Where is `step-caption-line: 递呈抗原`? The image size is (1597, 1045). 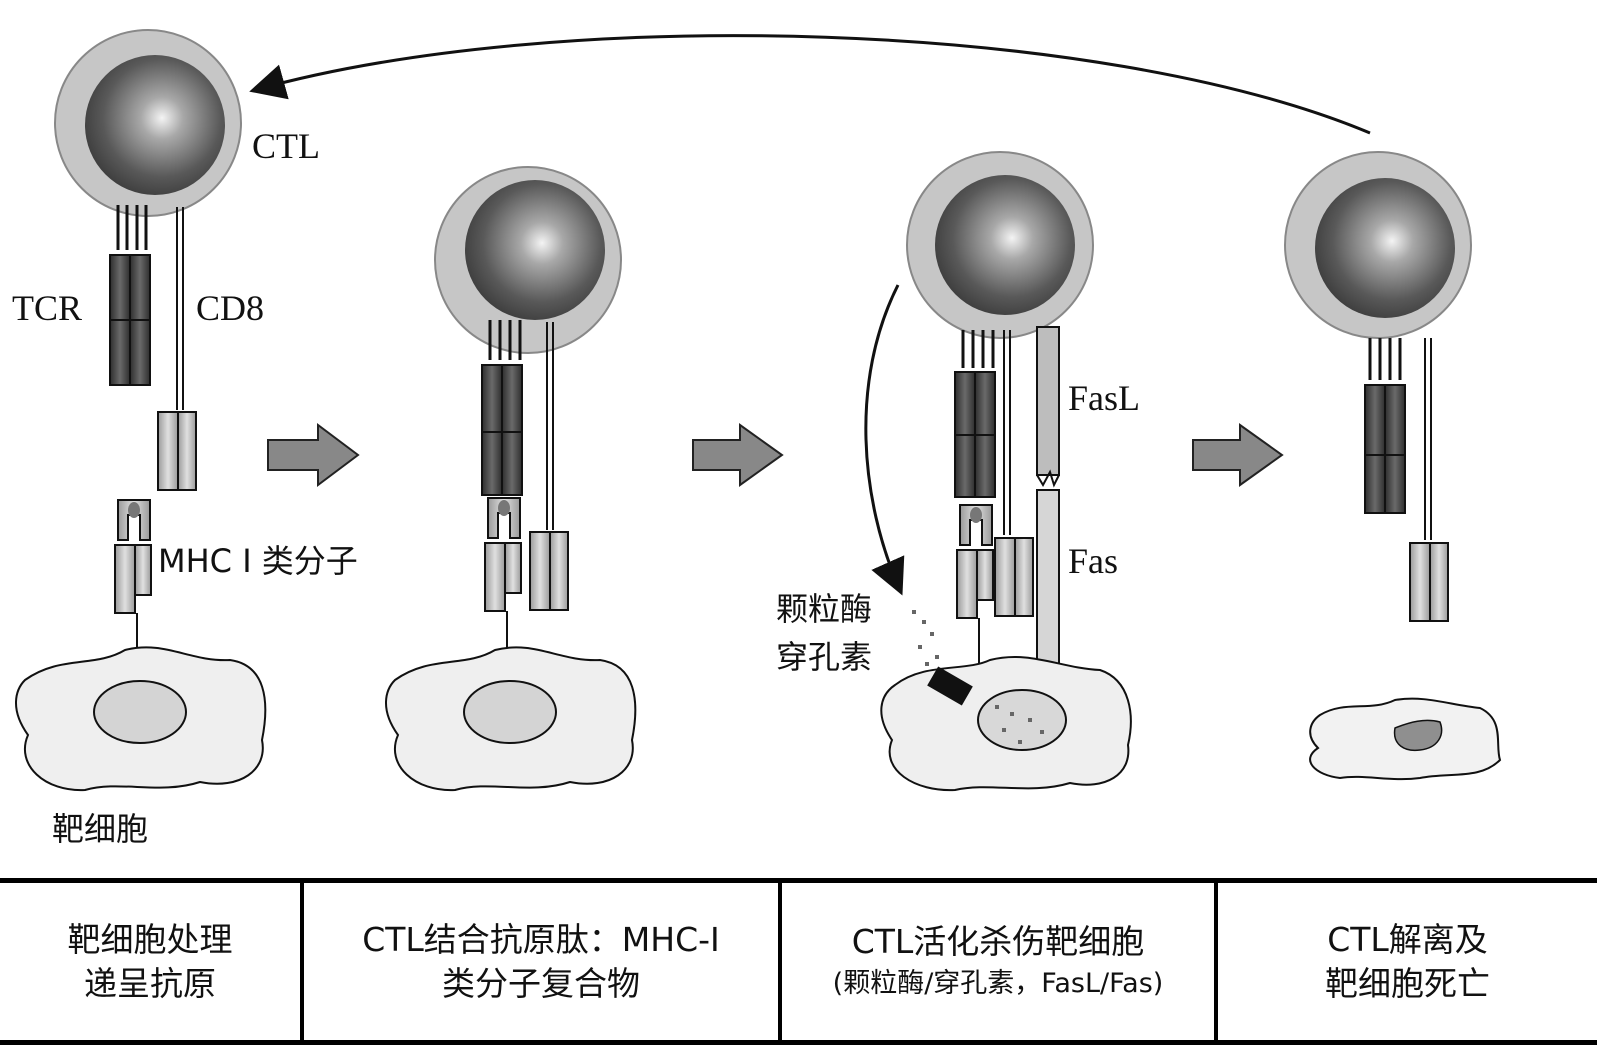
step-caption-line: 递呈抗原 is located at coordinates (150, 983).